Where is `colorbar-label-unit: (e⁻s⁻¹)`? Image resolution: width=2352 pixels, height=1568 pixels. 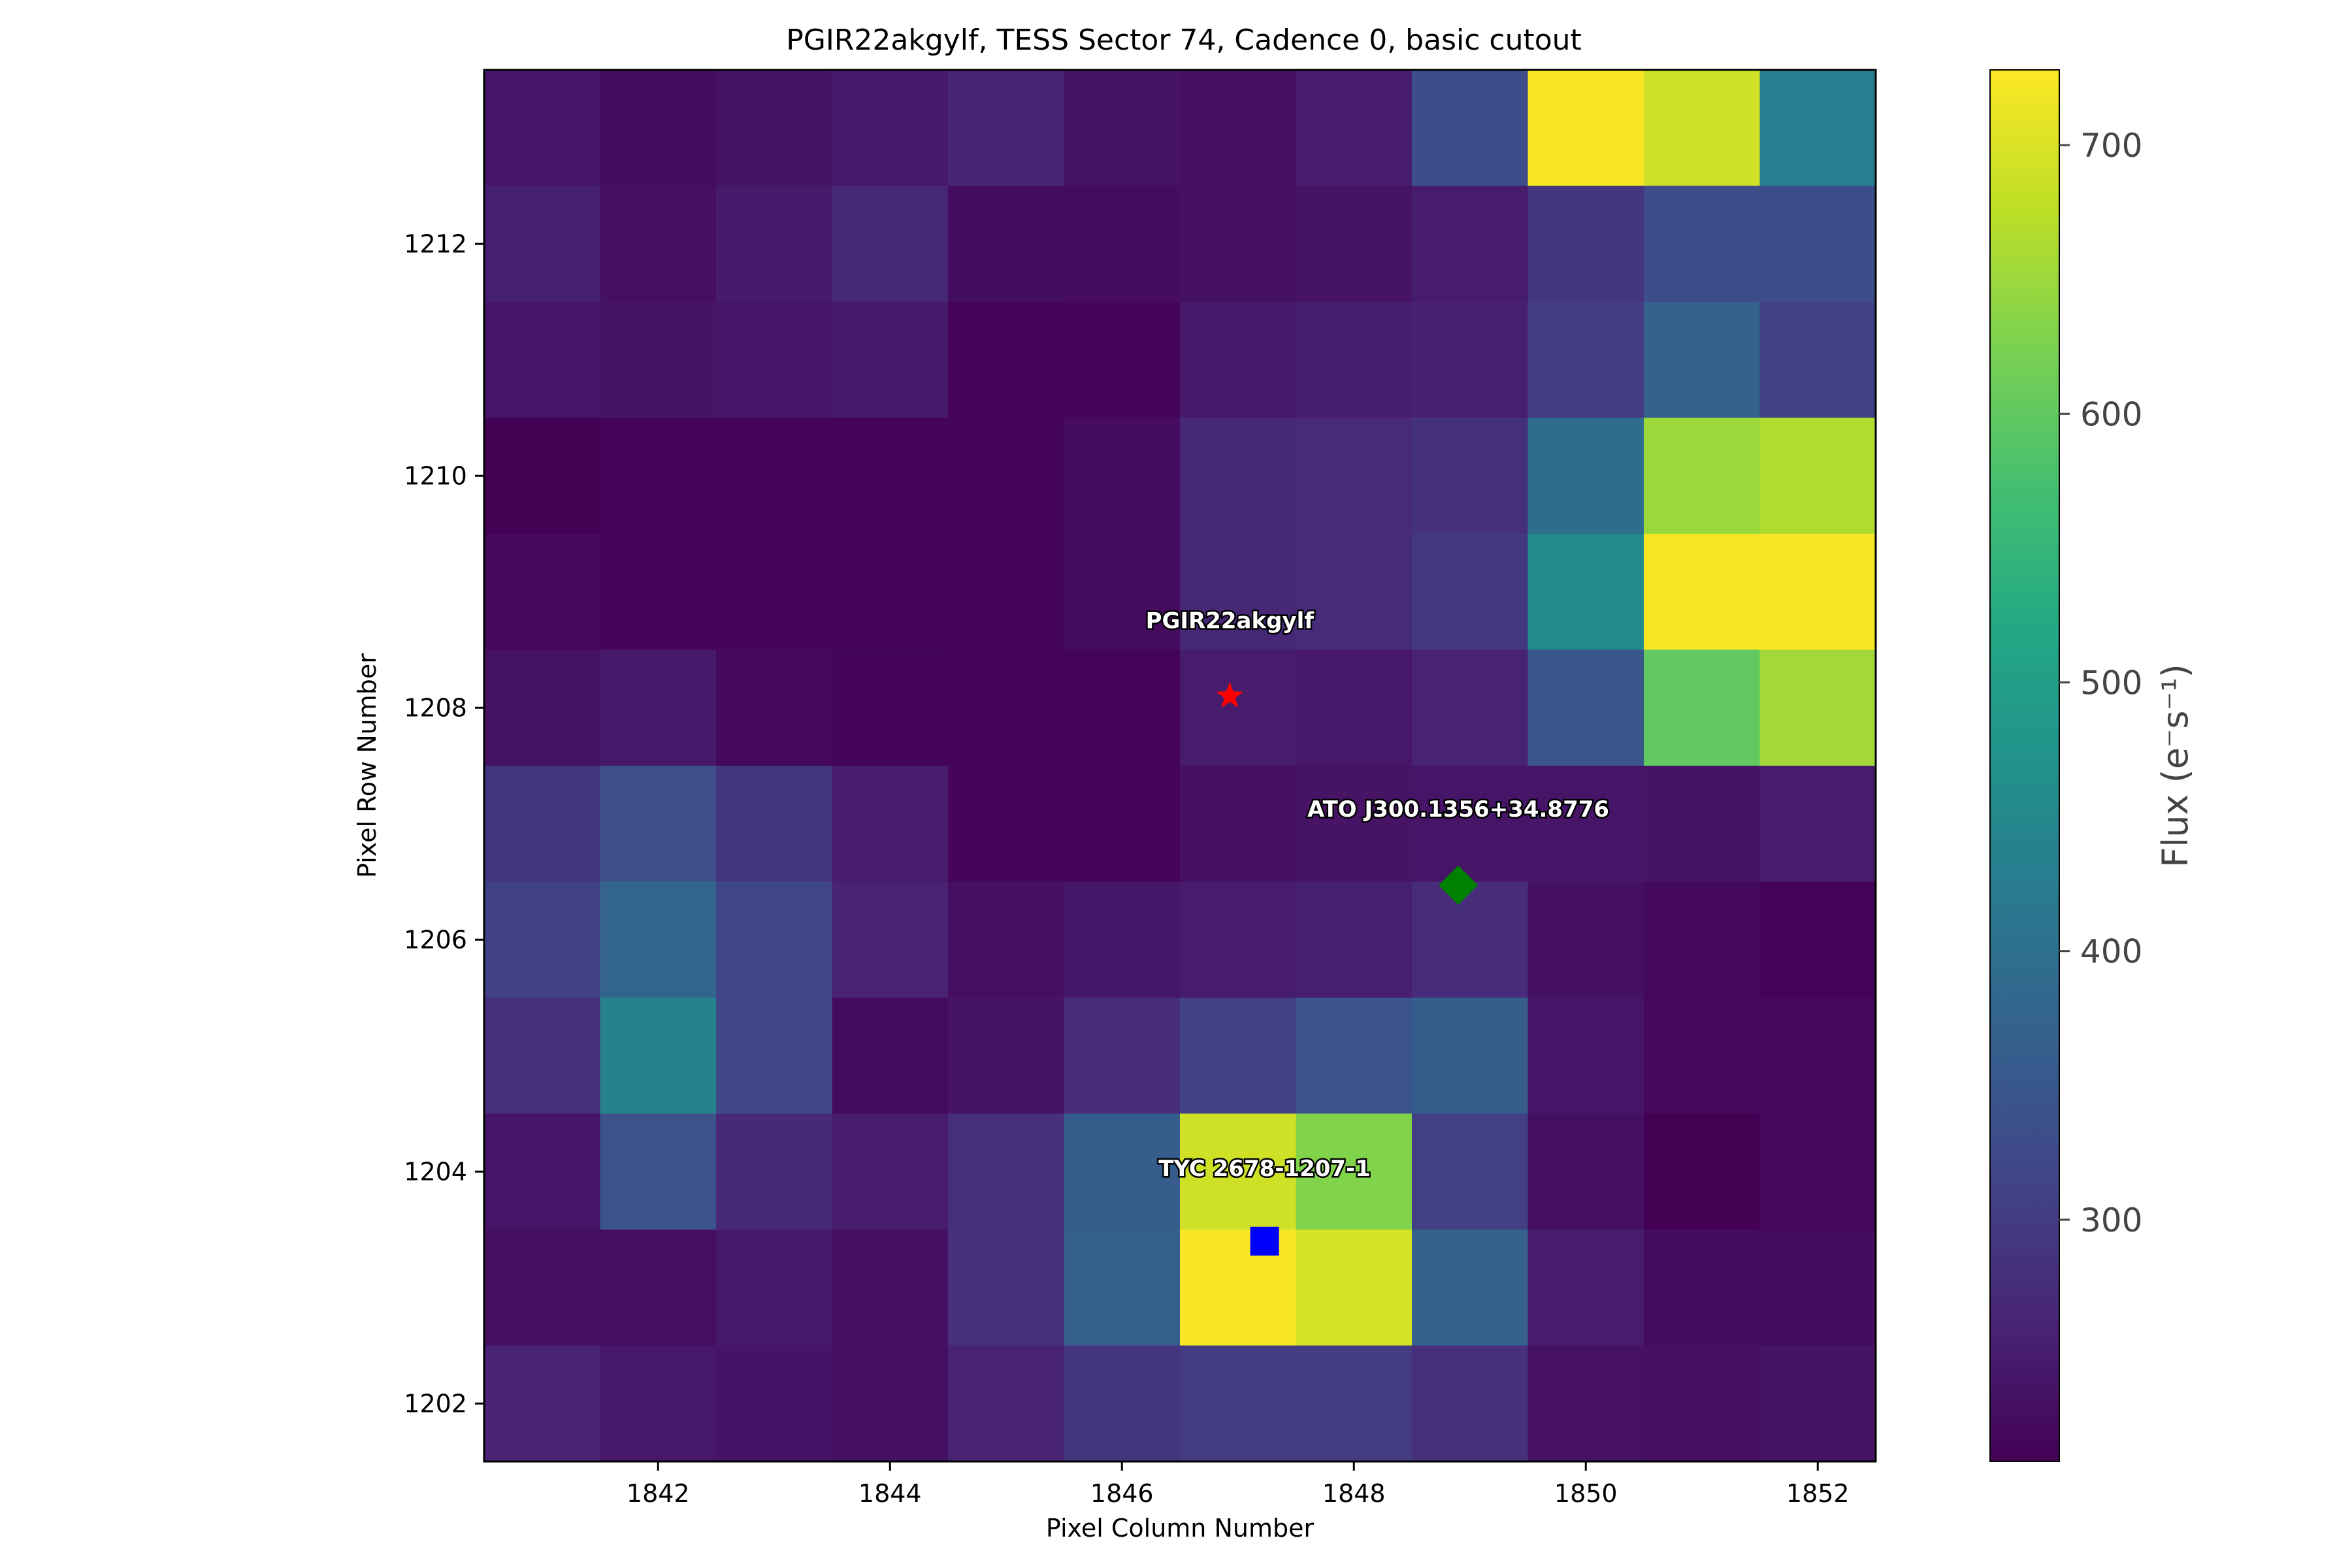 colorbar-label-unit: (e⁻s⁻¹) is located at coordinates (2175, 723).